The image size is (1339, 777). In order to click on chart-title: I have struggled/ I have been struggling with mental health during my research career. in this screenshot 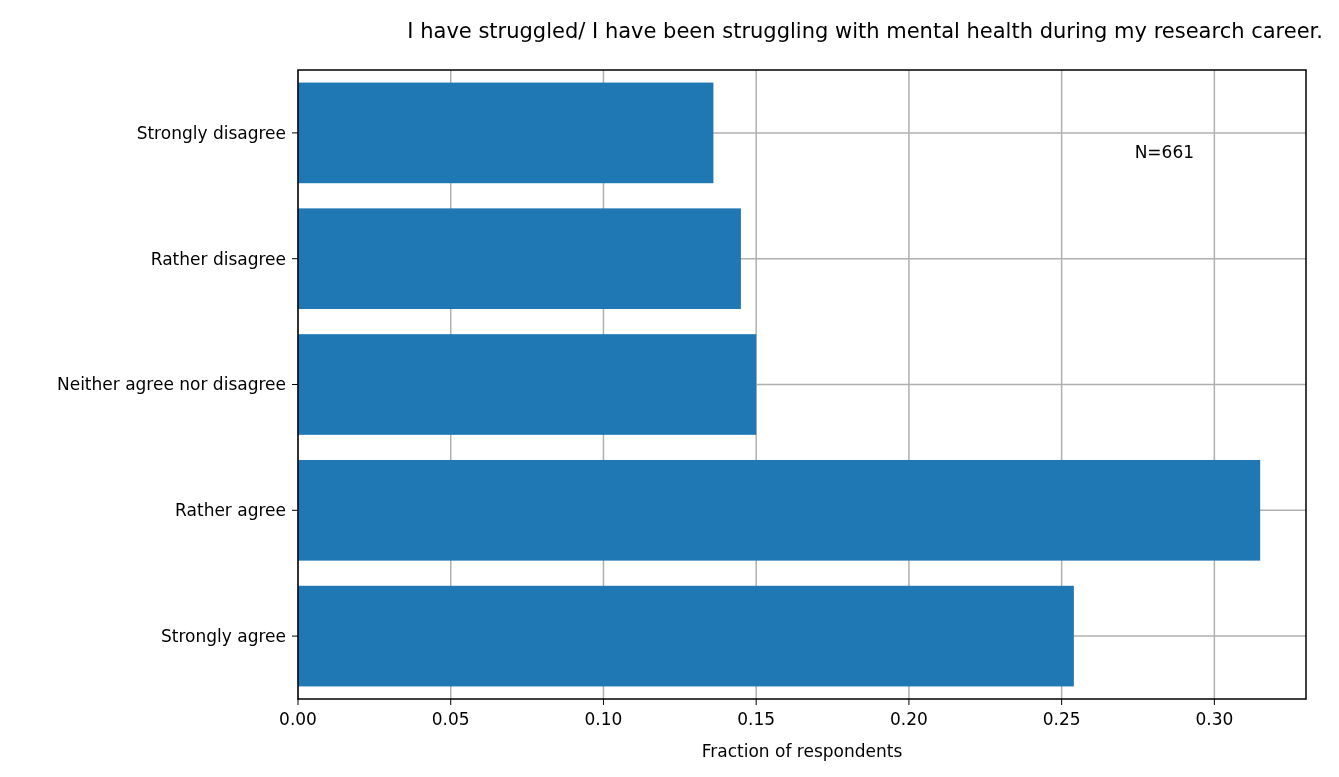, I will do `click(865, 31)`.